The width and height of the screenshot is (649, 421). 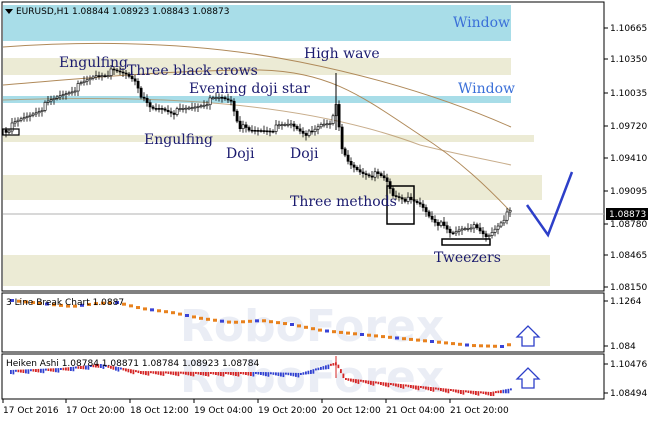 I want to click on heiken-ashi-tick-low: 1.08494, so click(x=628, y=394).